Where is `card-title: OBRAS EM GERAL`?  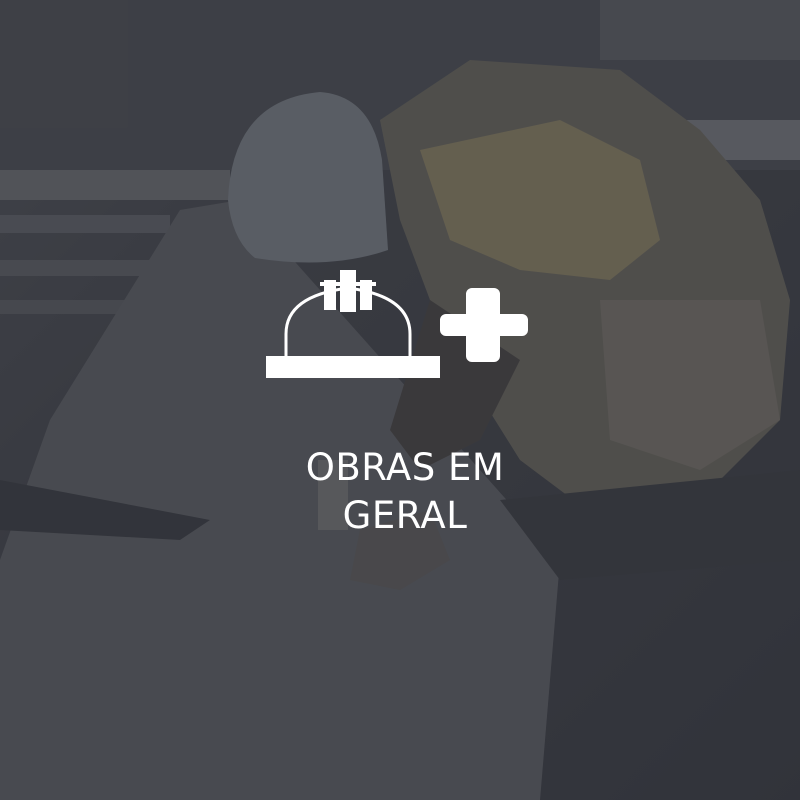
card-title: OBRAS EM GERAL is located at coordinates (405, 492).